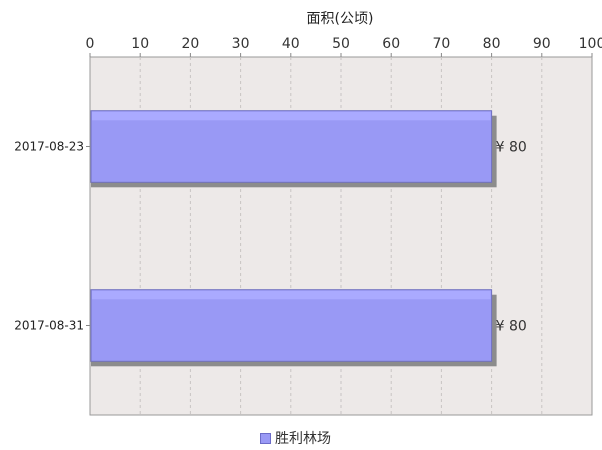  Describe the element at coordinates (49, 326) in the screenshot. I see `y-tick-label: 2017-08-31` at that location.